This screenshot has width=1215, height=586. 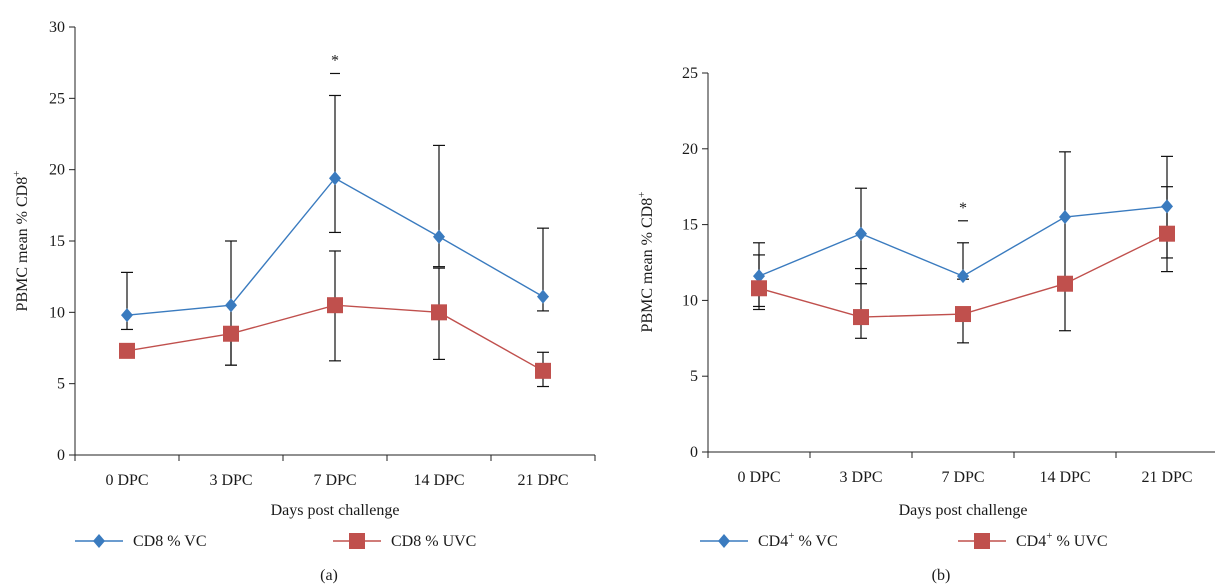 I want to click on y-tick-label: 30, so click(x=57, y=27).